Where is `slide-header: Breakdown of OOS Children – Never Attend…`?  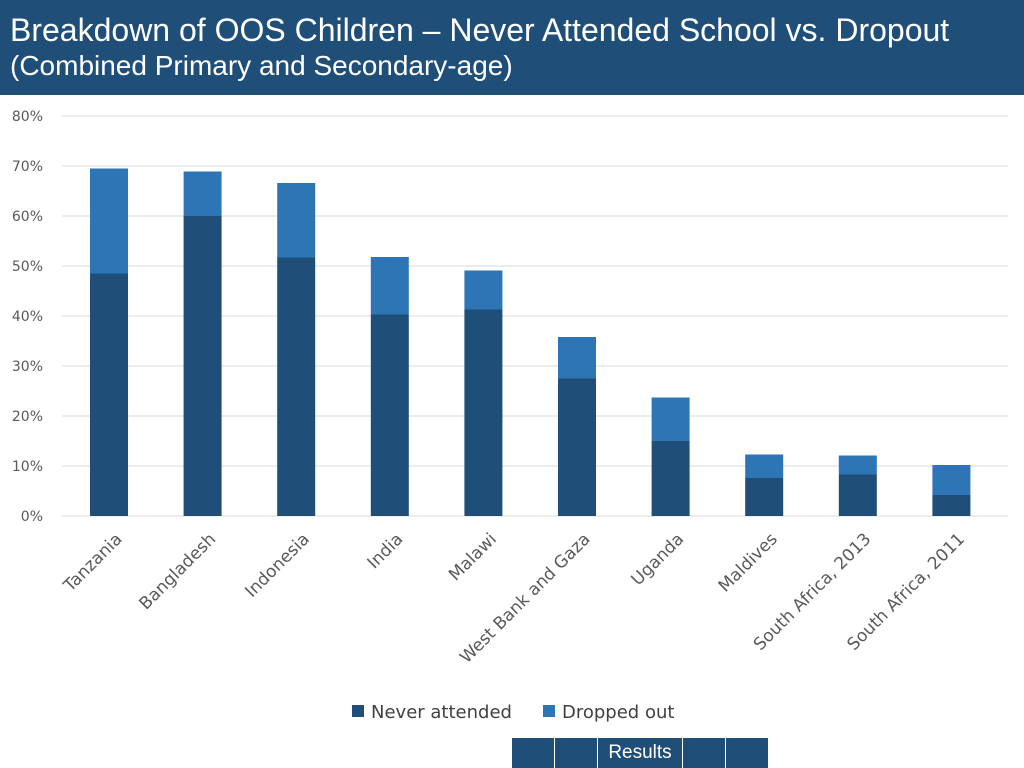
slide-header: Breakdown of OOS Children – Never Attend… is located at coordinates (512, 47).